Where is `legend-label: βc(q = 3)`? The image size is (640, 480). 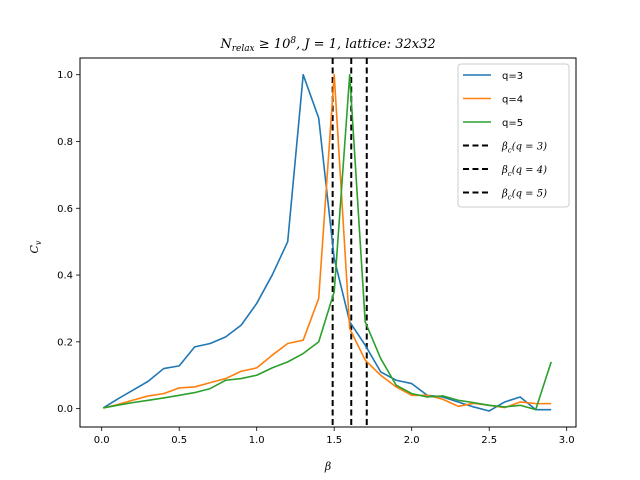
legend-label: βc(q = 3) is located at coordinates (524, 148).